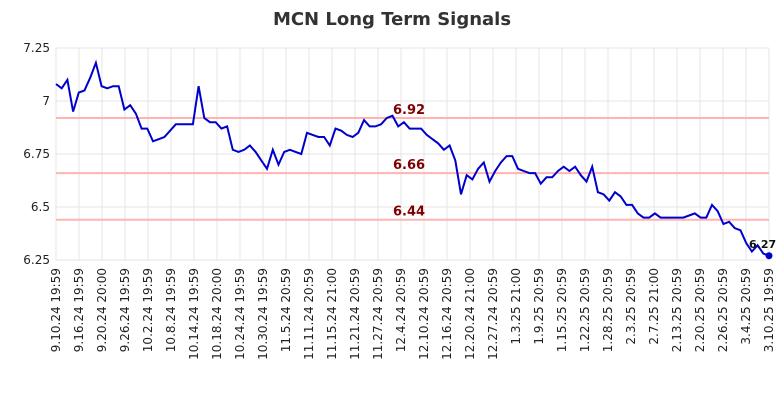 The height and width of the screenshot is (400, 784). I want to click on x-tick-label: 2.7.25 21:00, so click(654, 306).